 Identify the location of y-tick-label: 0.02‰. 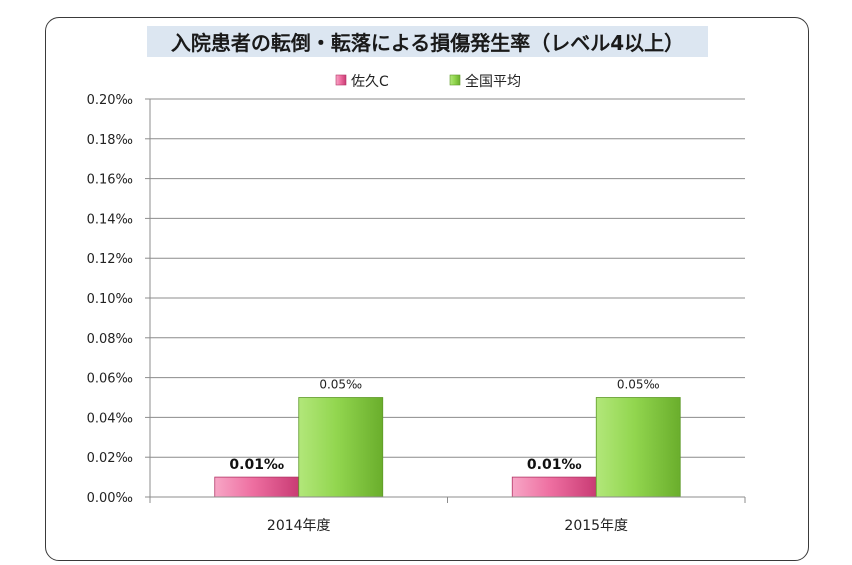
(110, 458).